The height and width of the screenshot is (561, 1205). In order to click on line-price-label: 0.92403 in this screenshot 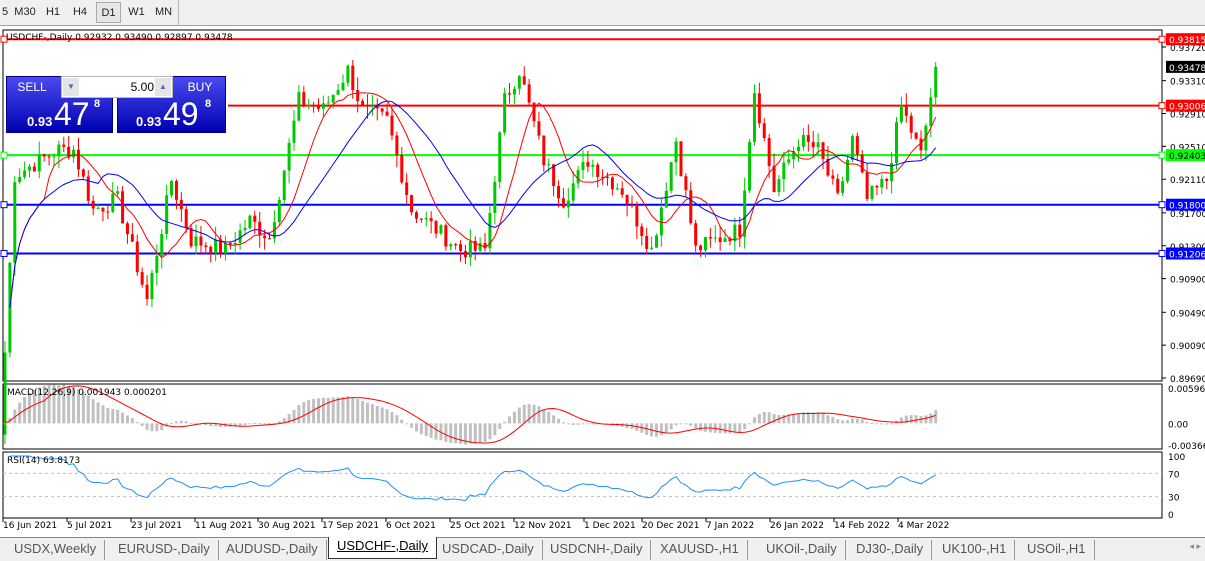, I will do `click(1187, 157)`.